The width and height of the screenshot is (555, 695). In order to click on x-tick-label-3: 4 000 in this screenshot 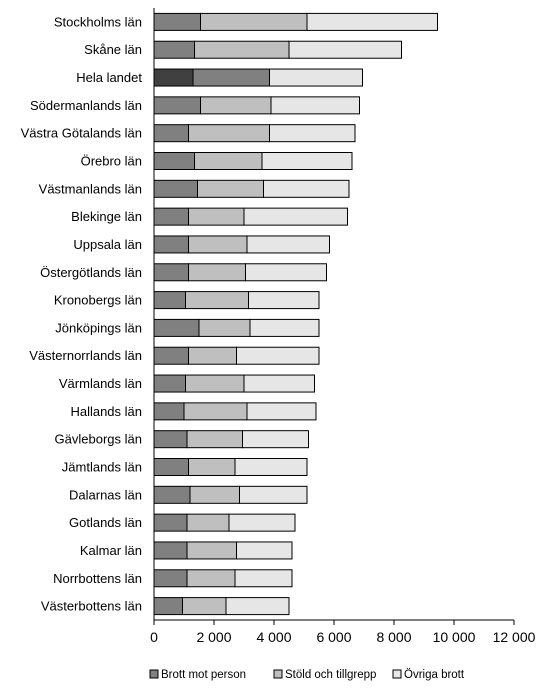, I will do `click(273, 637)`.